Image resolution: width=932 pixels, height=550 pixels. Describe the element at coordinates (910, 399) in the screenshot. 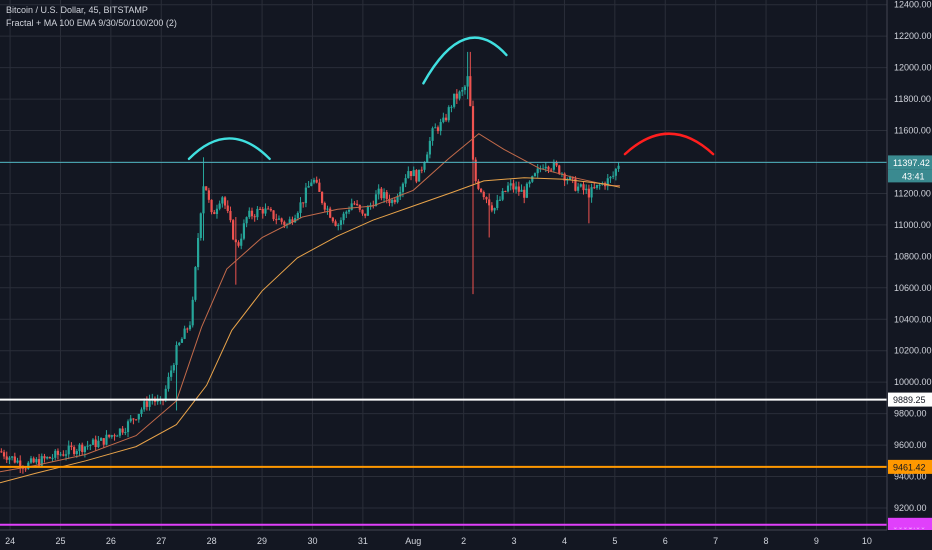

I see `price-tag-bg` at that location.